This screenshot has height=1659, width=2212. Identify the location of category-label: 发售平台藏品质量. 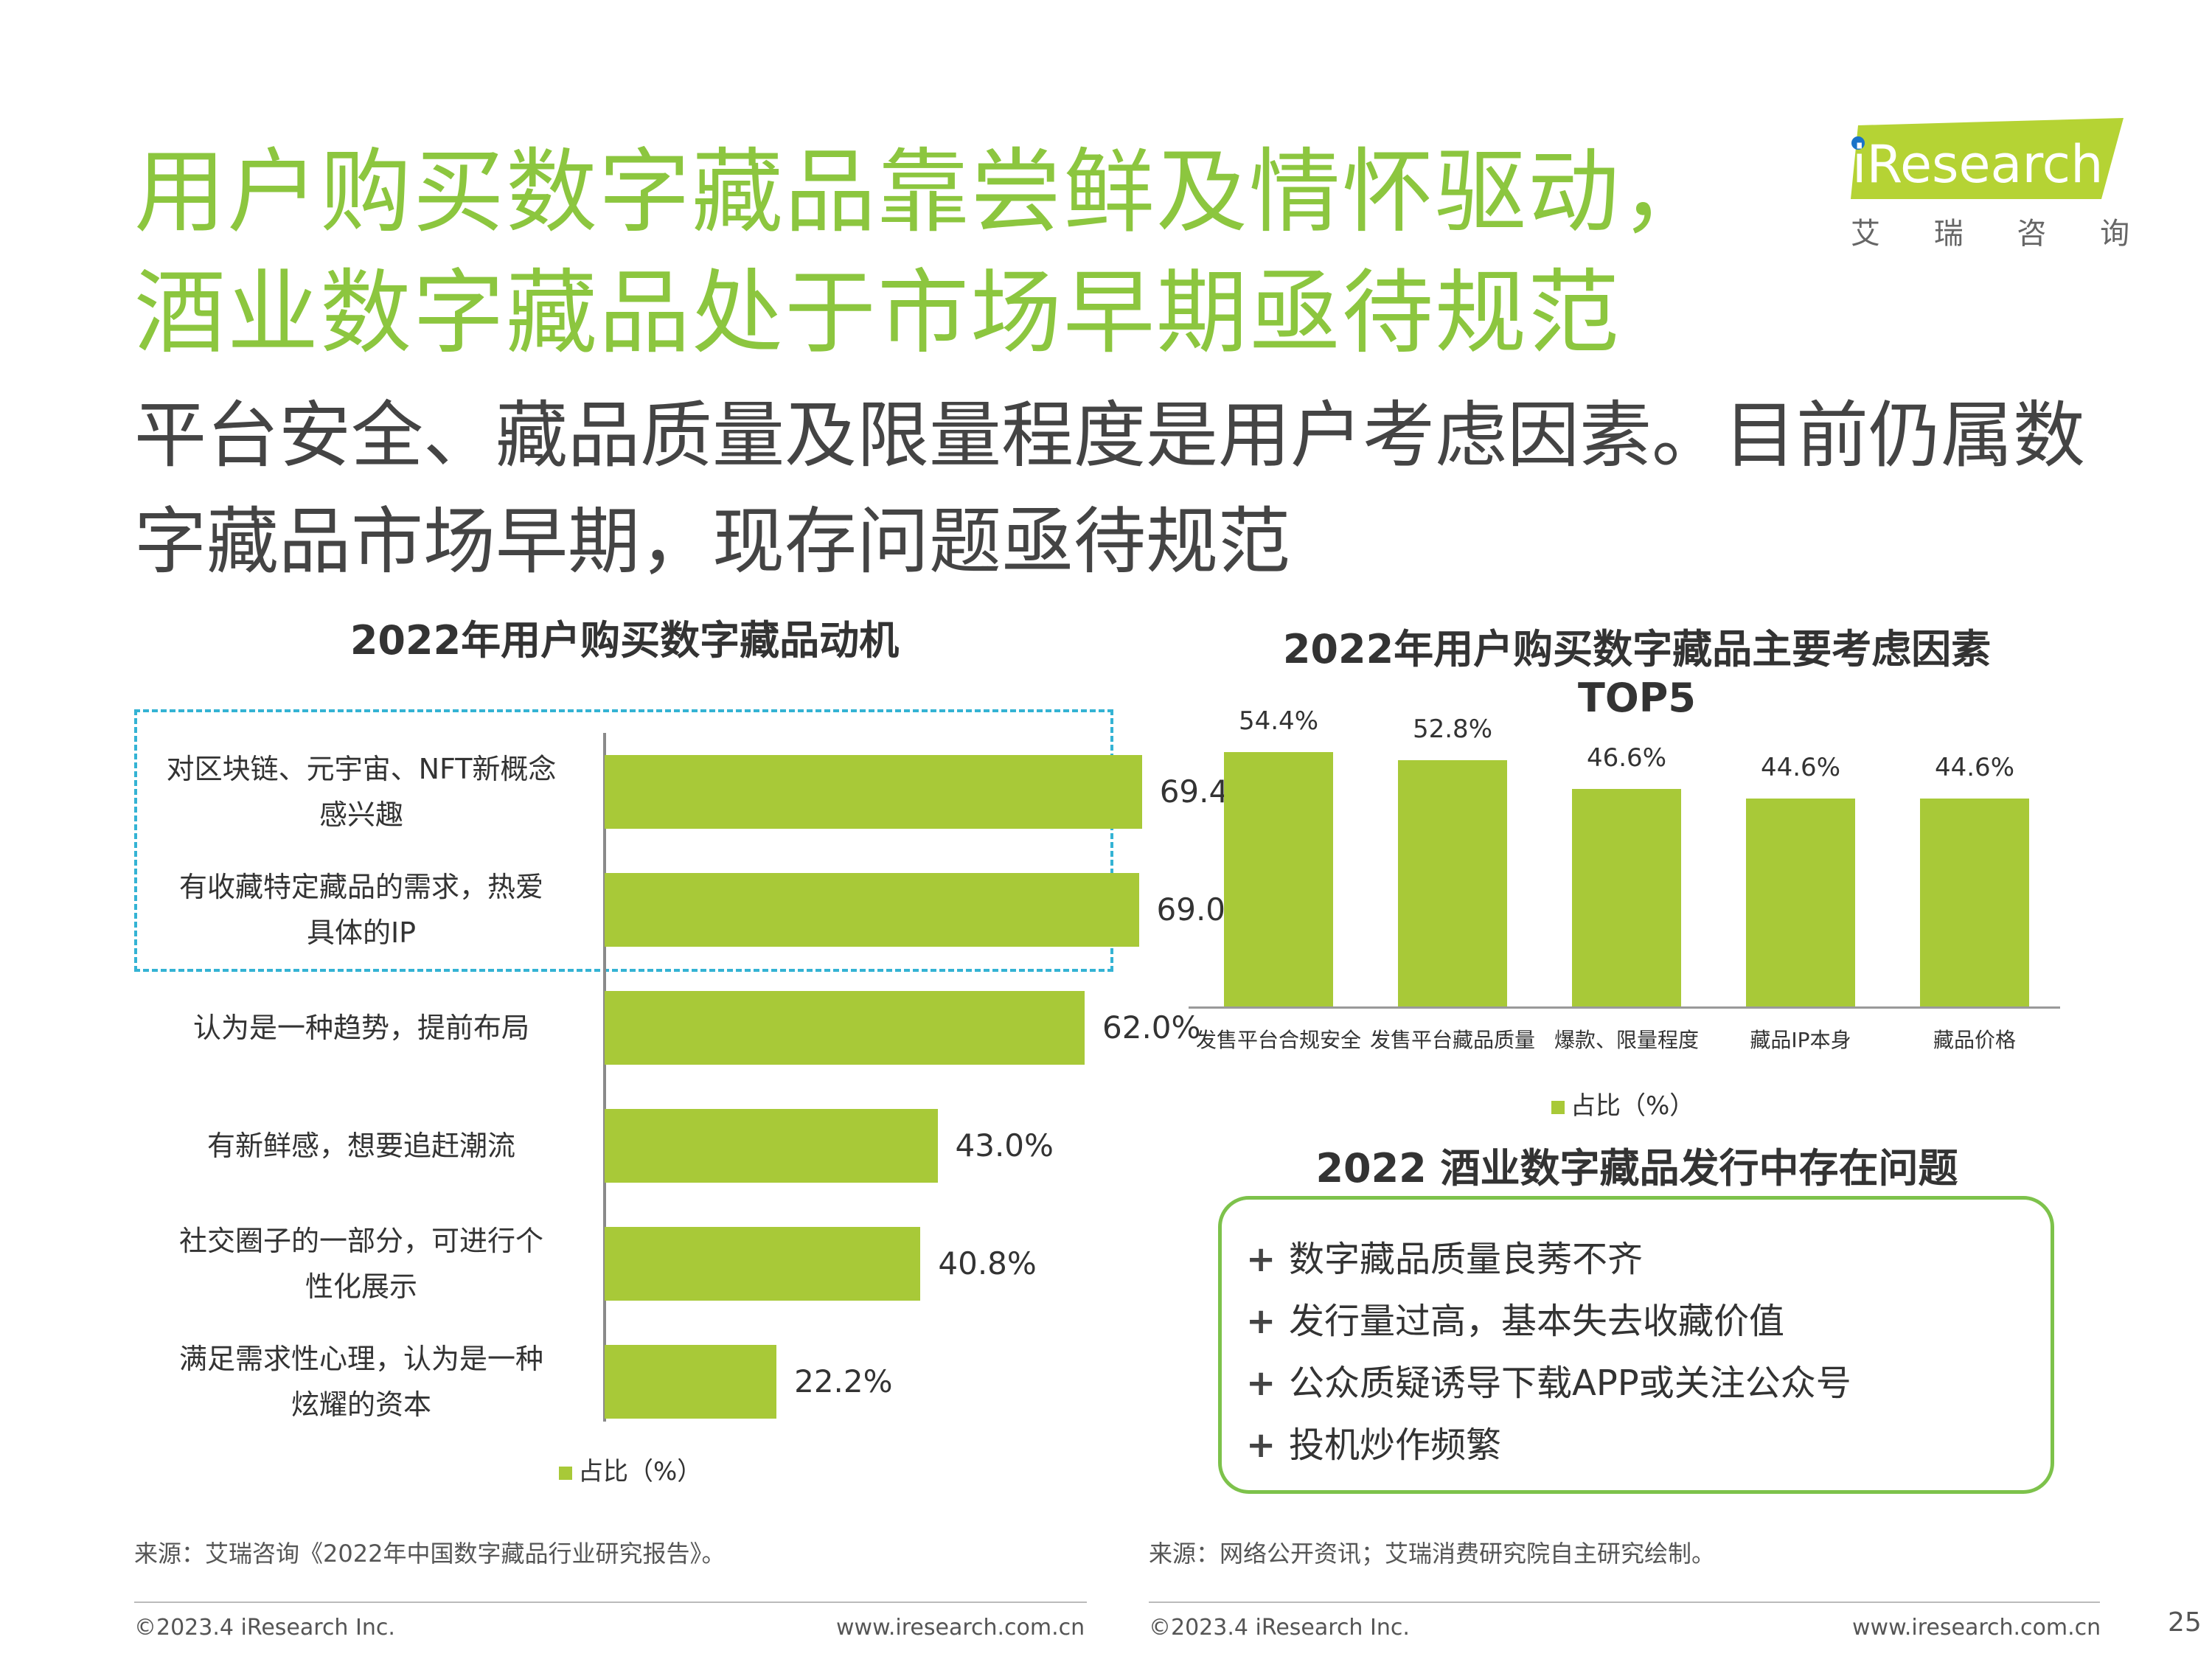
(1452, 1040).